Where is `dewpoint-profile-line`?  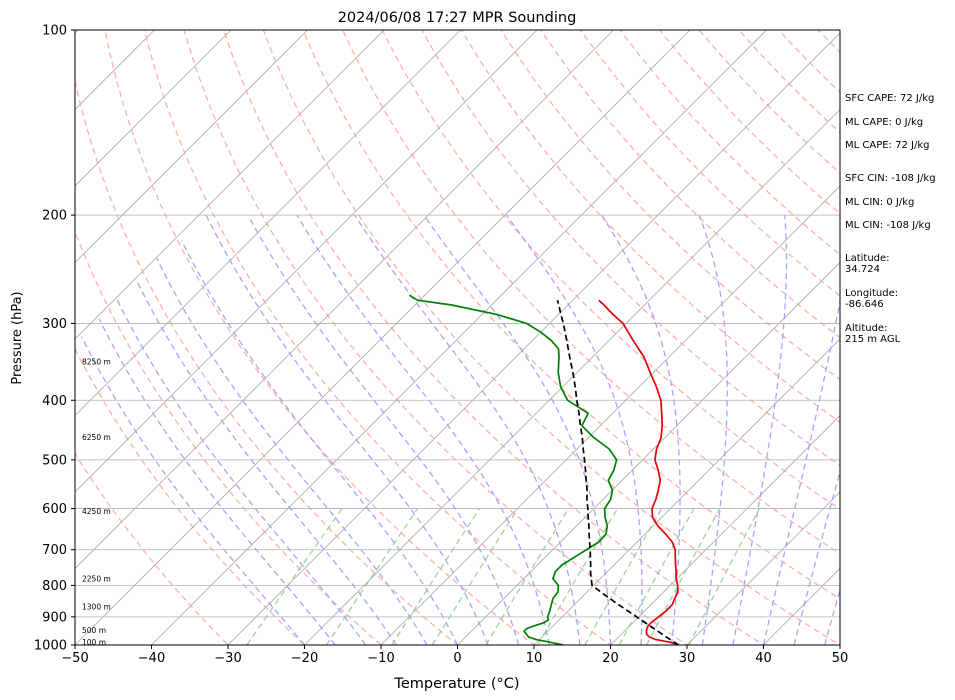
dewpoint-profile-line is located at coordinates (513, 469).